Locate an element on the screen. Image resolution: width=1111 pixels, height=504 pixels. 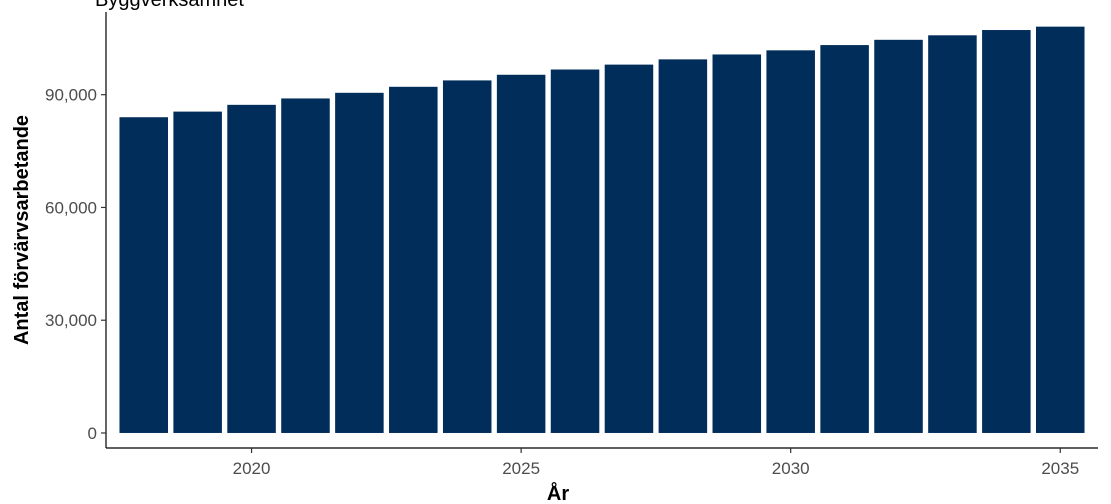
y-tick-label: 0 is located at coordinates (92, 433).